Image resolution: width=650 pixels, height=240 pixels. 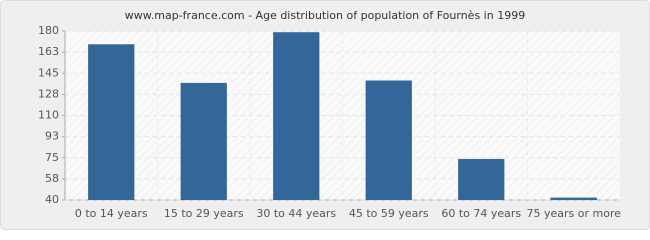 I want to click on y-tick-label: 128, so click(x=48, y=93).